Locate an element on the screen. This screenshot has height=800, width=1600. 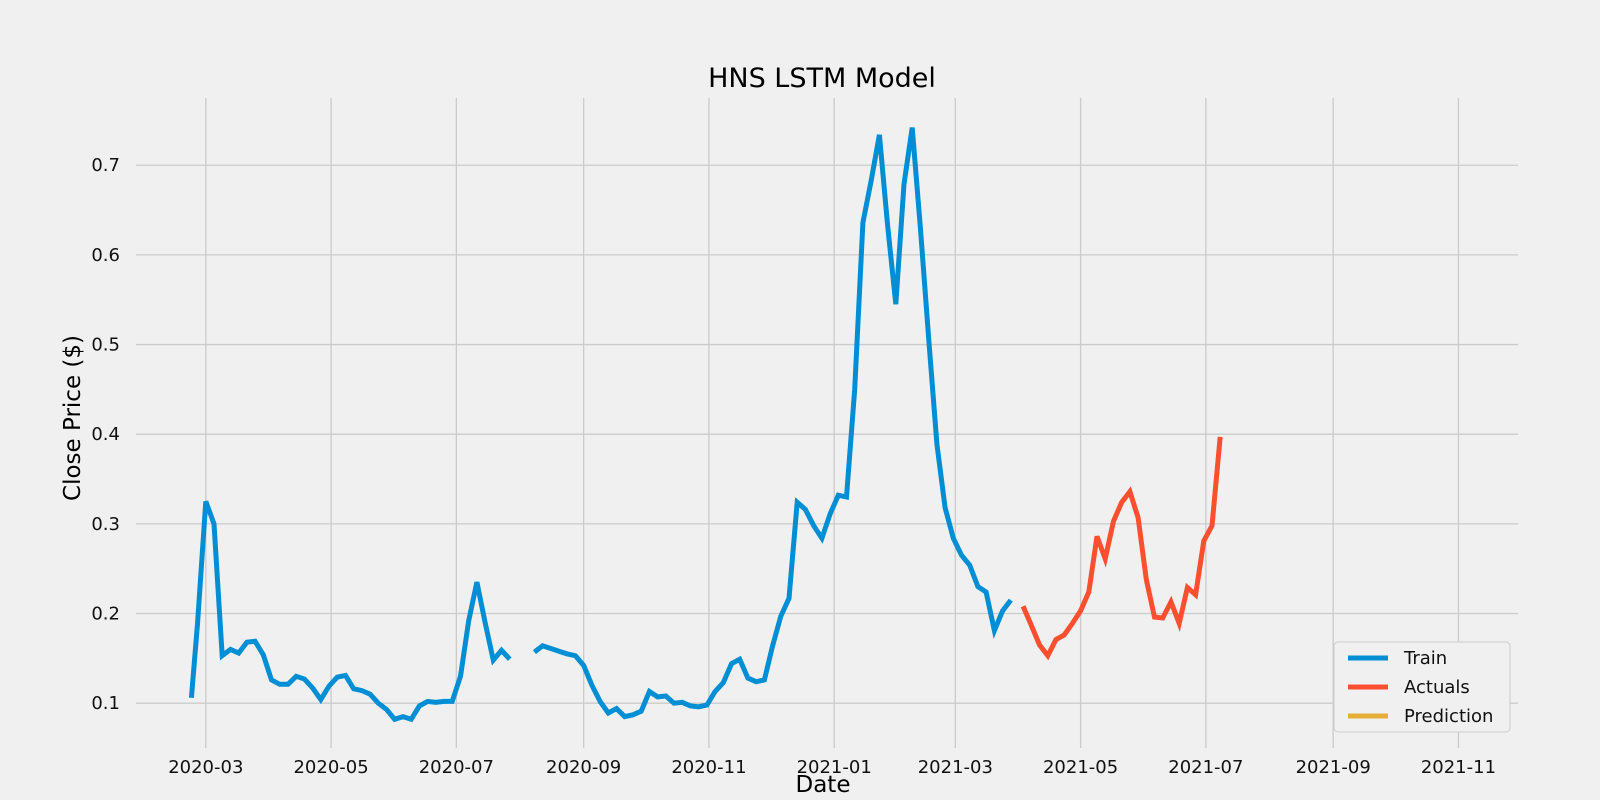
y-tick-label: 0.4 is located at coordinates (105, 434).